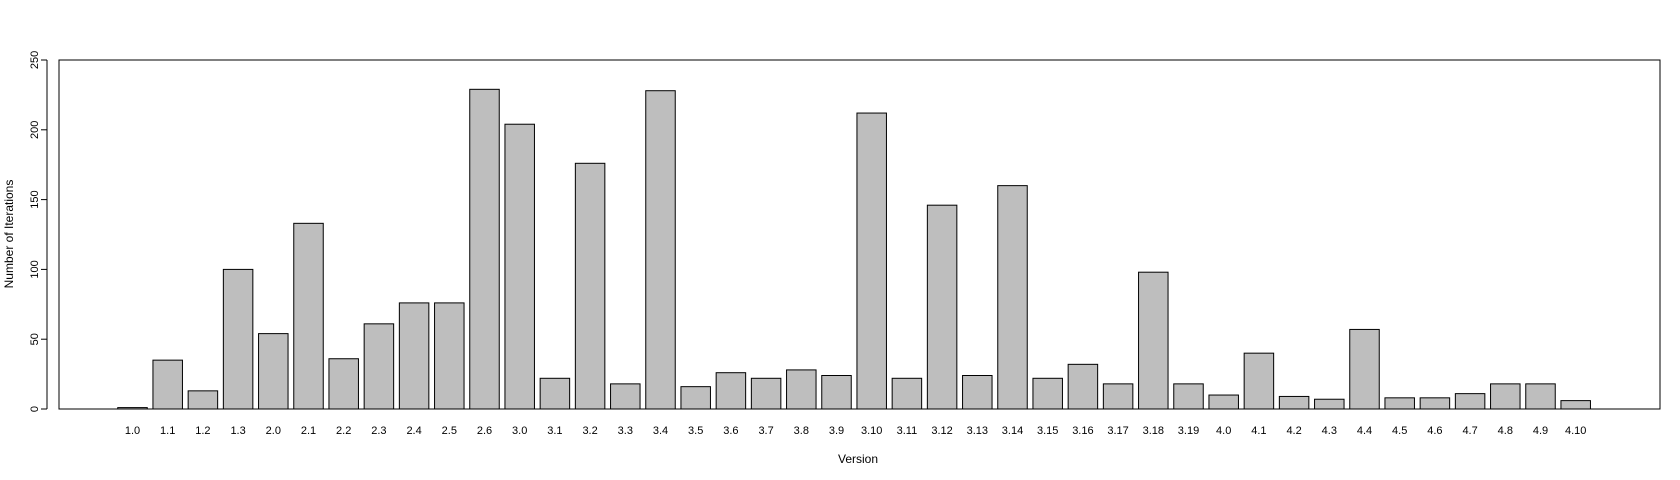  I want to click on x-tick-label: 3.10, so click(871, 431).